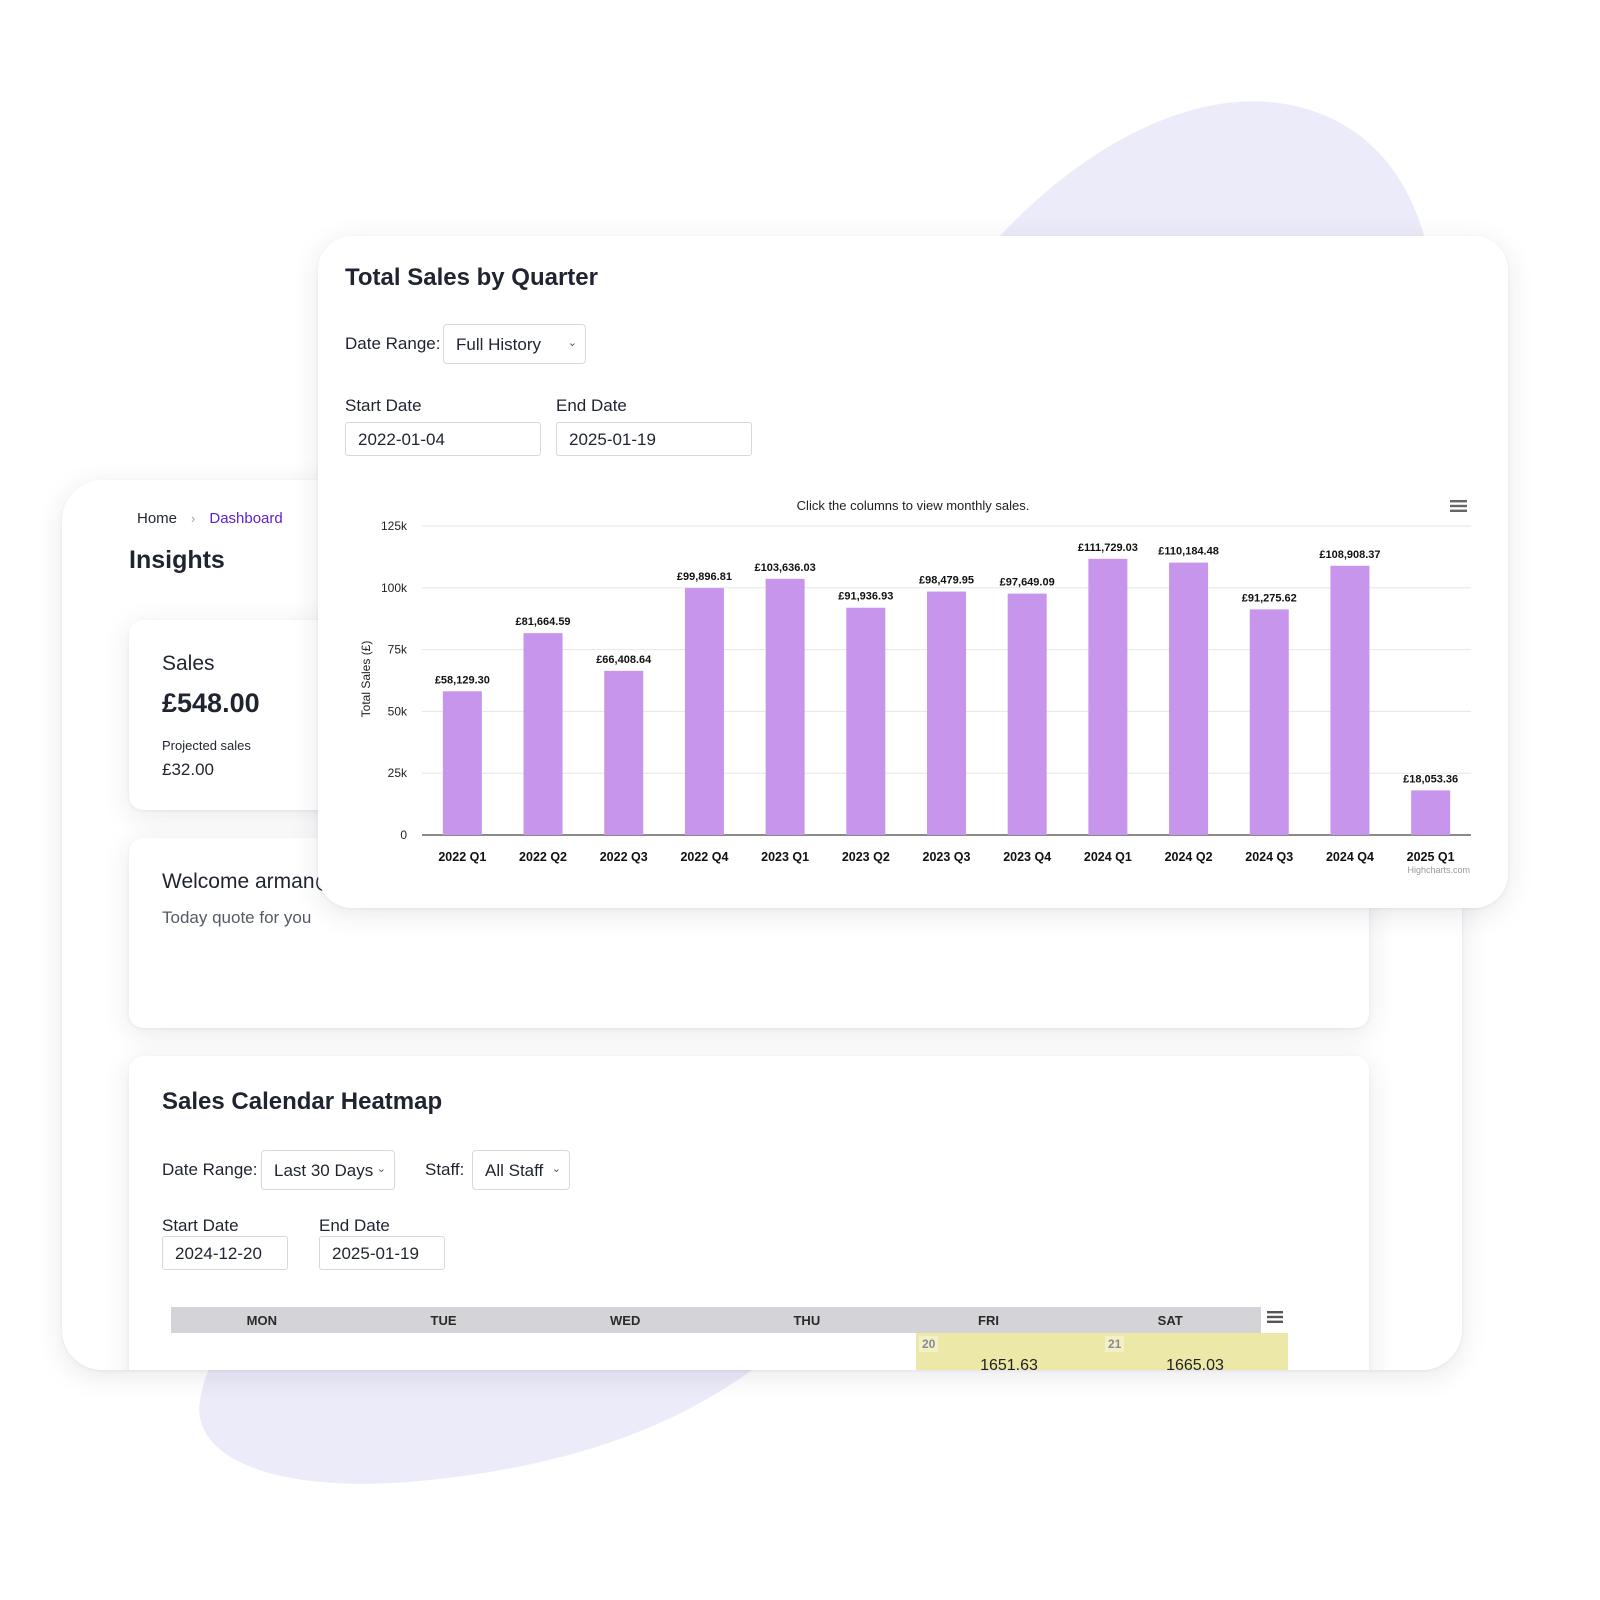 The height and width of the screenshot is (1600, 1600). I want to click on bar-data-label: £99,896.81, so click(704, 577).